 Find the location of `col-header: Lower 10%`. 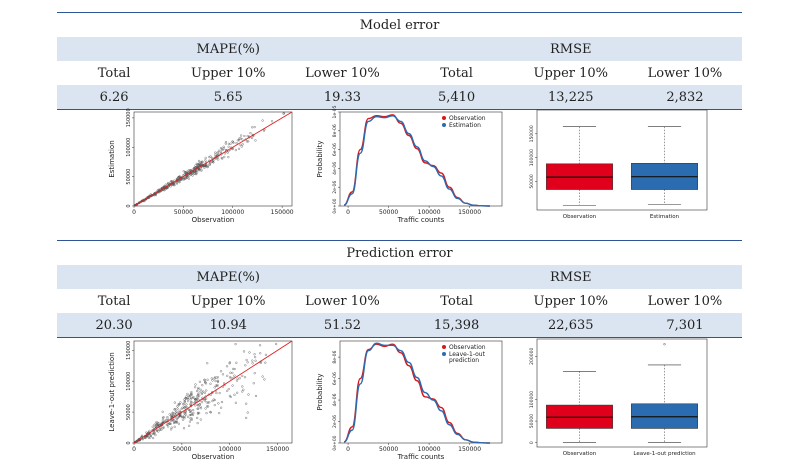

col-header: Lower 10% is located at coordinates (342, 73).